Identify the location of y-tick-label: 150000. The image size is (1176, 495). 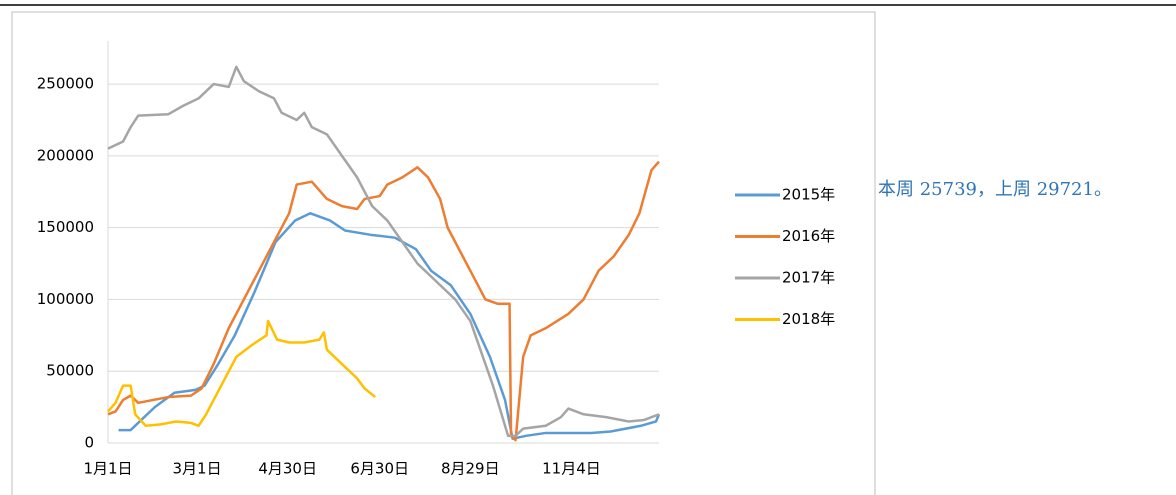
(65, 227).